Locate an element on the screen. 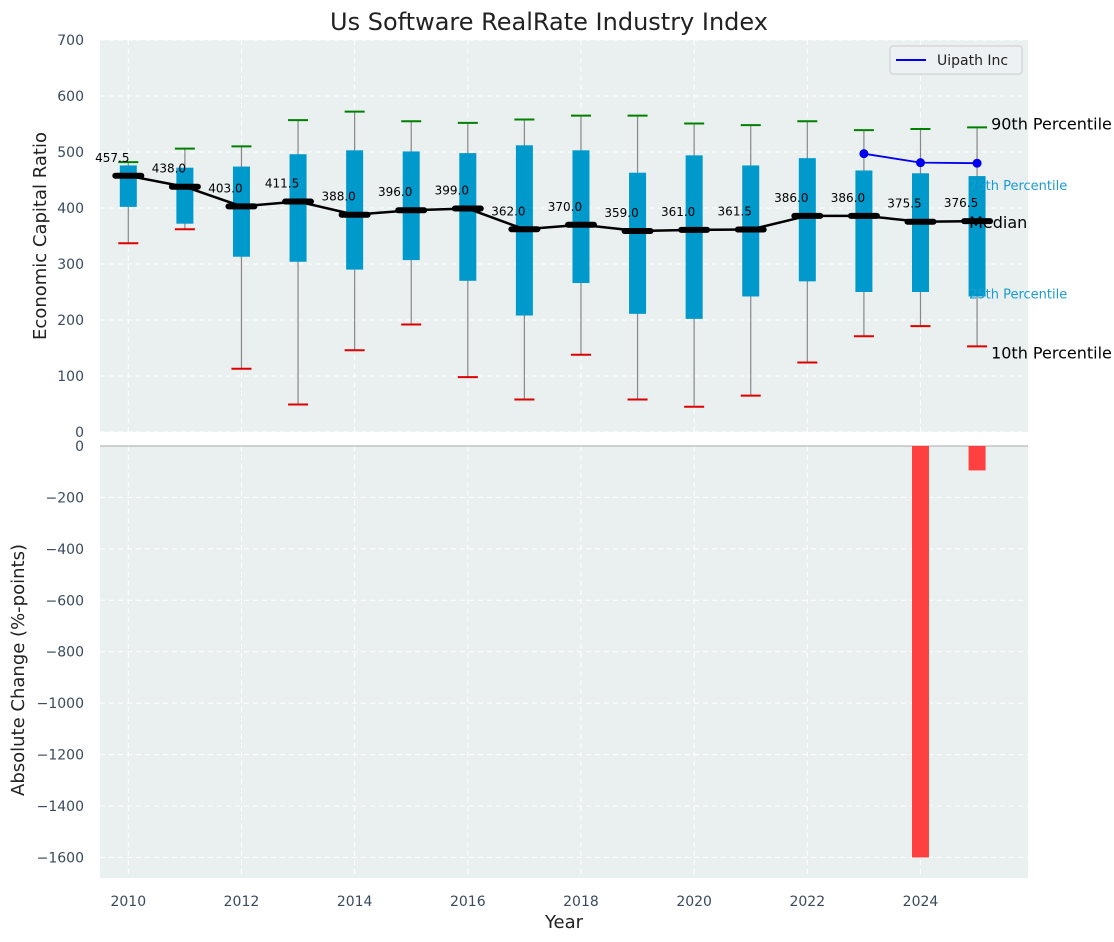  p75-annotation: 75th Percentile is located at coordinates (1018, 186).